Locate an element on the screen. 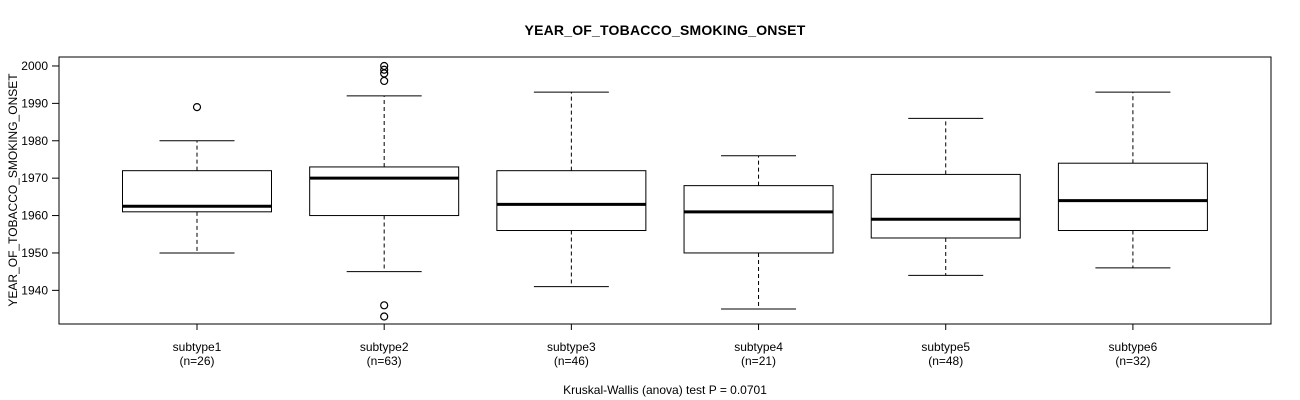 Image resolution: width=1300 pixels, height=400 pixels. y-tick-label: 1940 is located at coordinates (34, 290).